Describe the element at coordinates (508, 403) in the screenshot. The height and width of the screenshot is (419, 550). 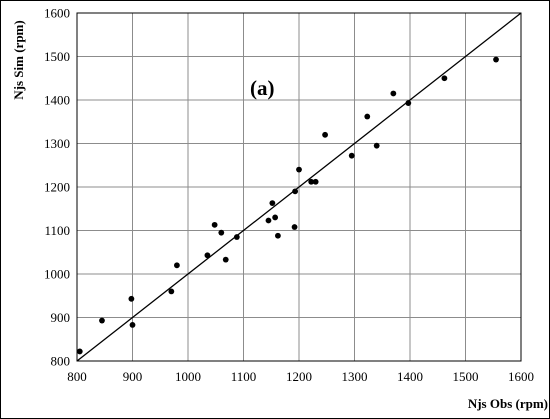
I see `x-axis-title: Njs Obs (rpm)` at that location.